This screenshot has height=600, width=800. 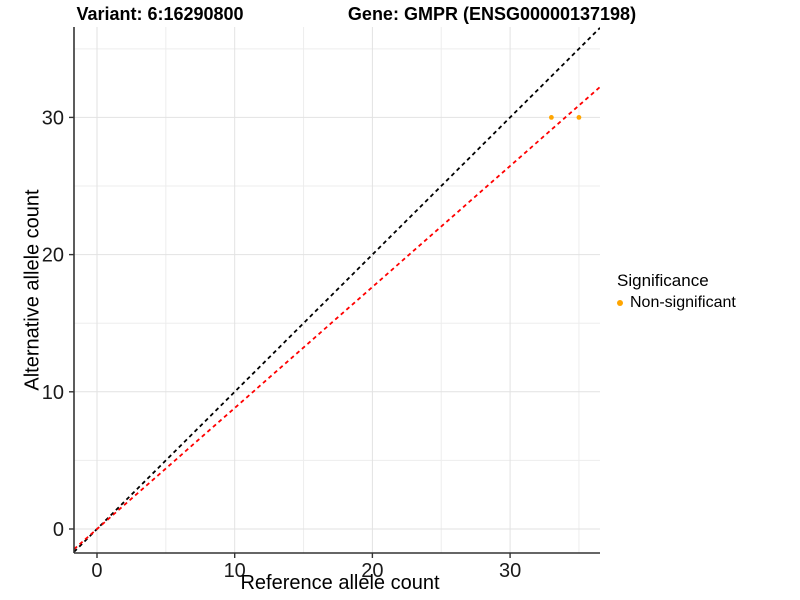 I want to click on y-axis-title: Alternative allele count, so click(x=32, y=290).